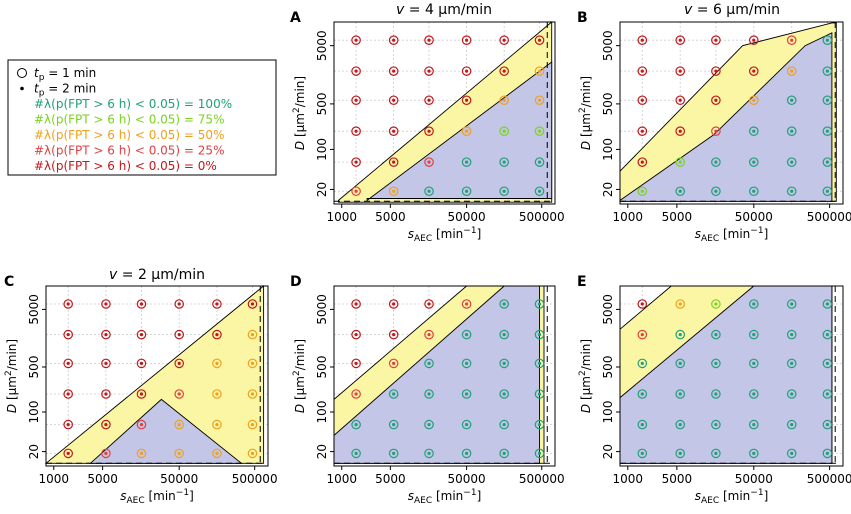  What do you see at coordinates (133, 104) in the screenshot?
I see `legend-item: #λ(p(FPT > 6 h) < 0.05) = 100%` at bounding box center [133, 104].